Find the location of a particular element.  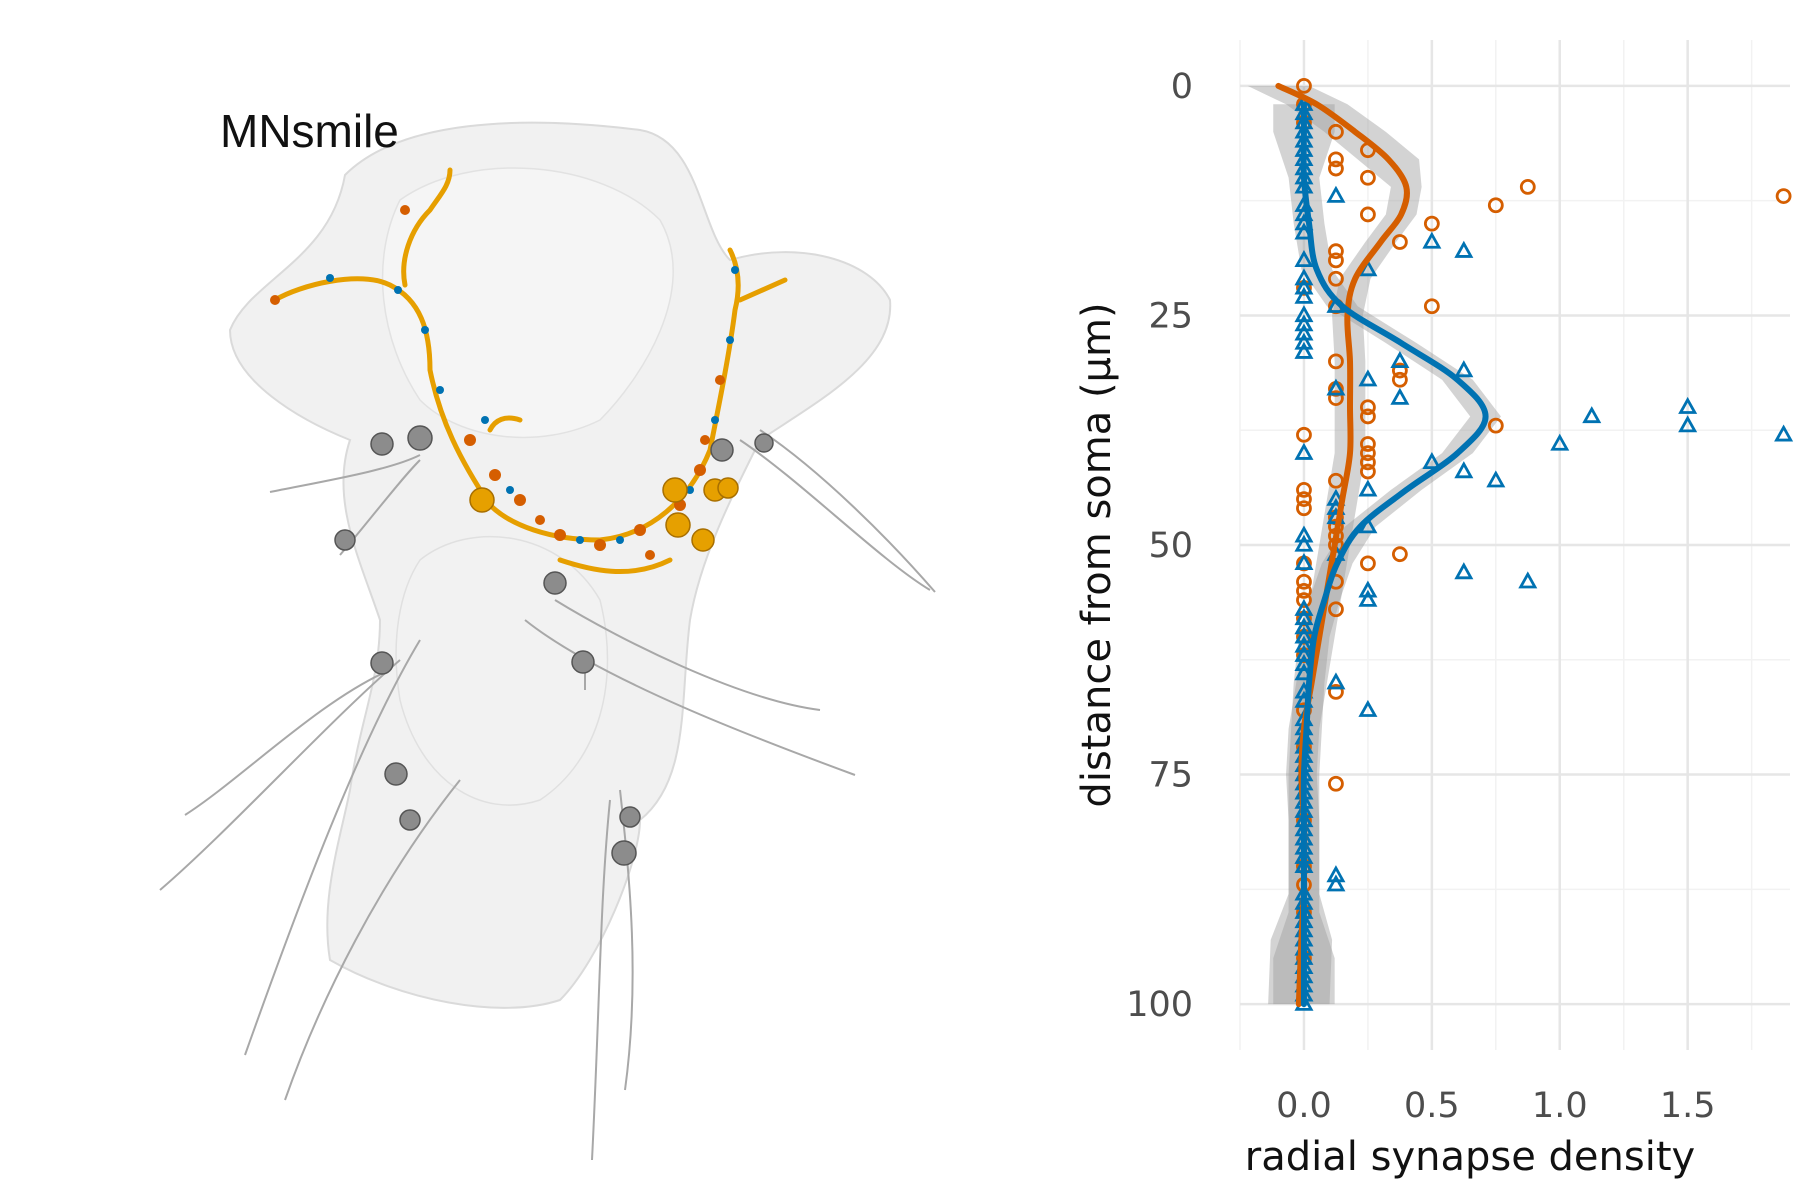

y-tick-label: 0 is located at coordinates (1182, 87).